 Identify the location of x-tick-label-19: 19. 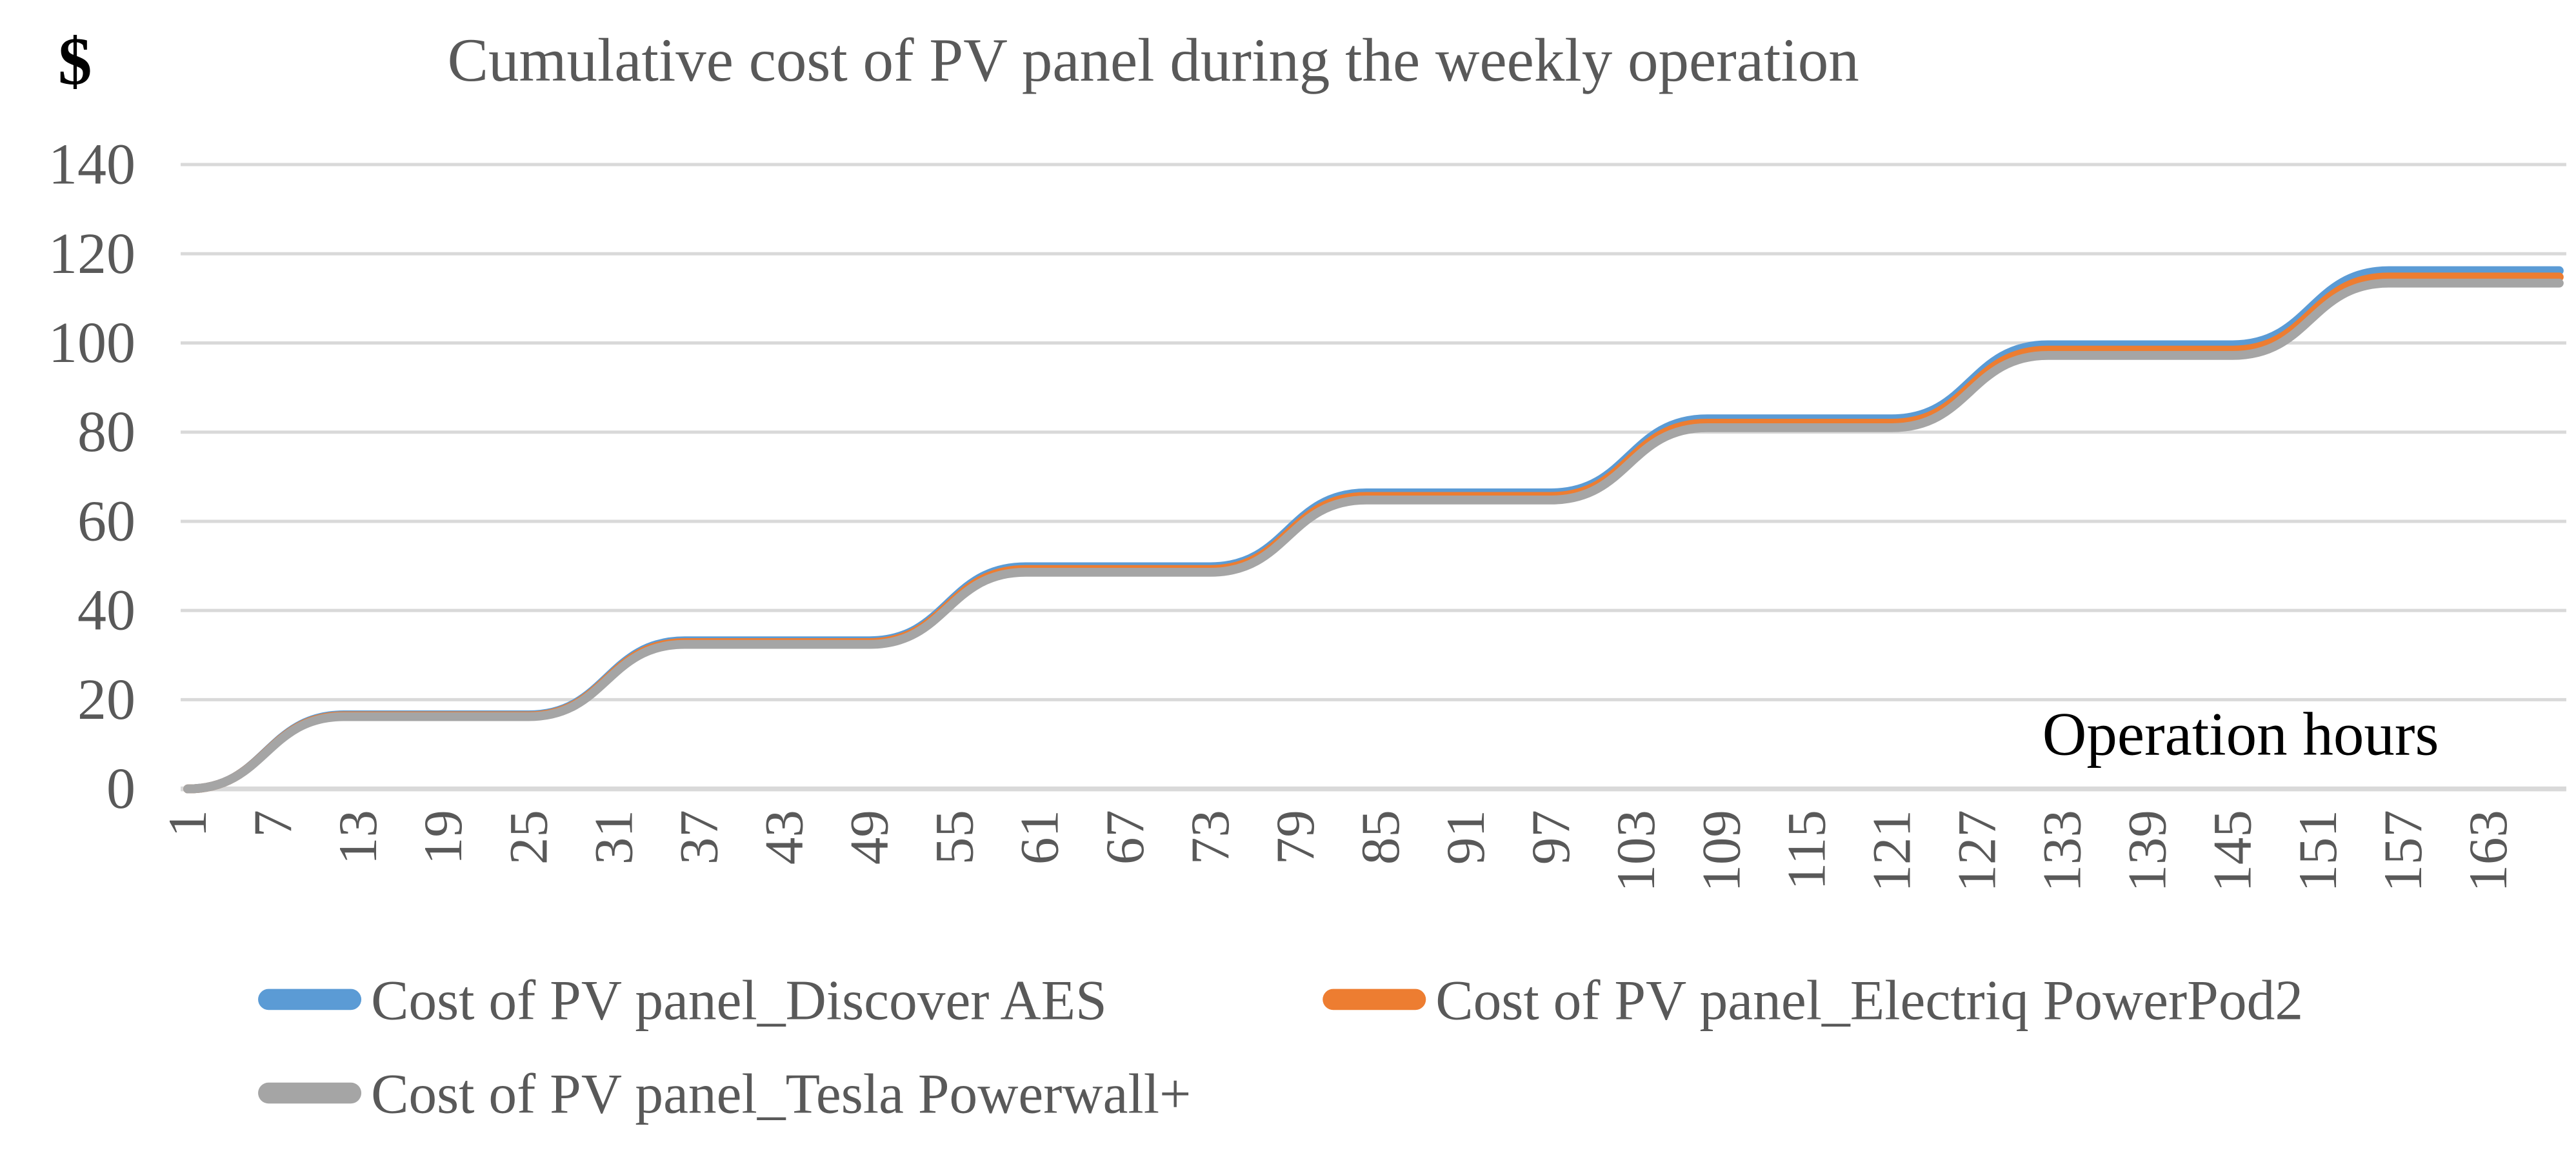
(443, 837).